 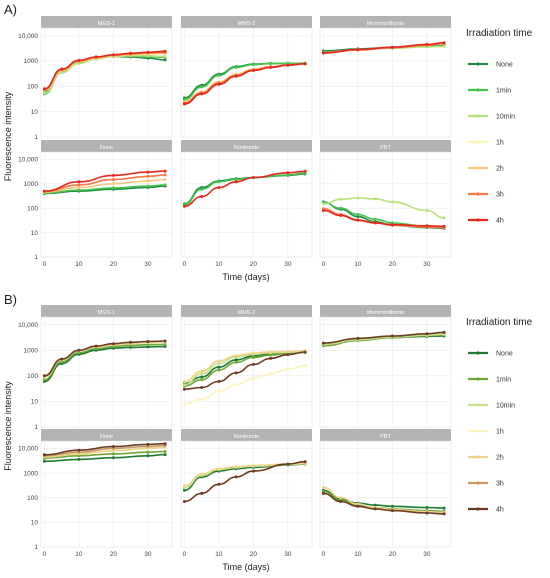 I want to click on x-axis-title: Time (days), so click(x=245, y=567).